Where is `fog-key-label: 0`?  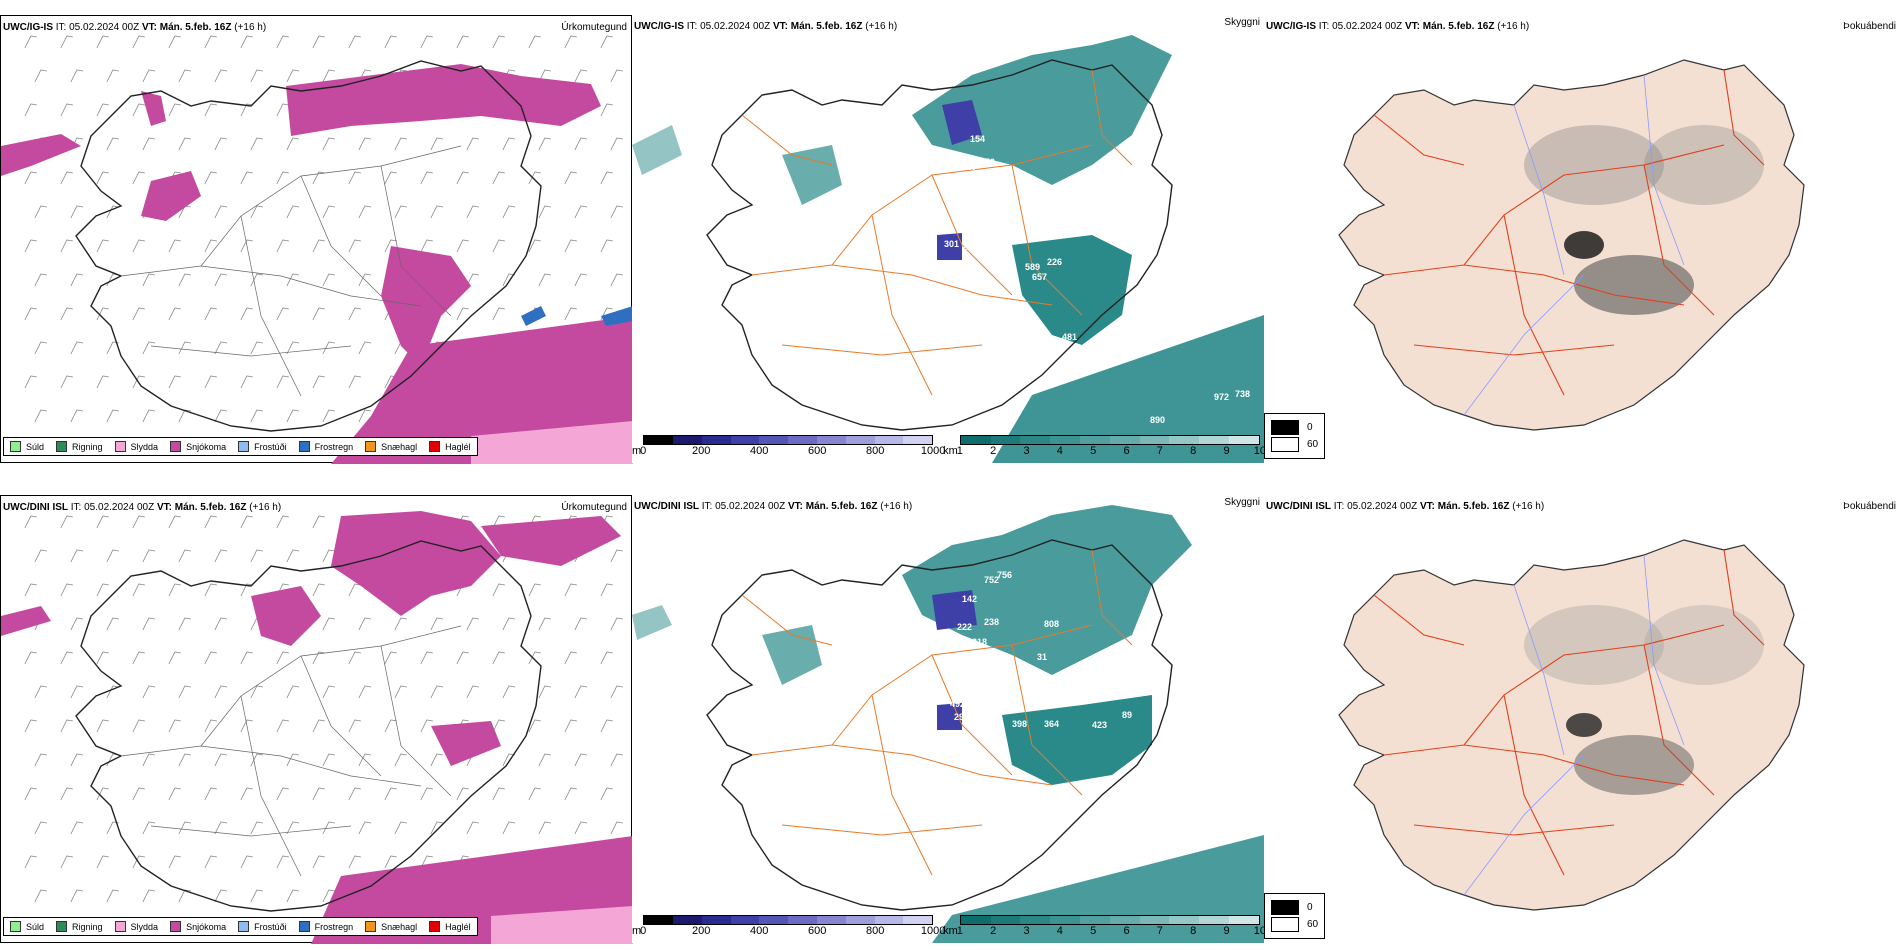 fog-key-label: 0 is located at coordinates (1310, 427).